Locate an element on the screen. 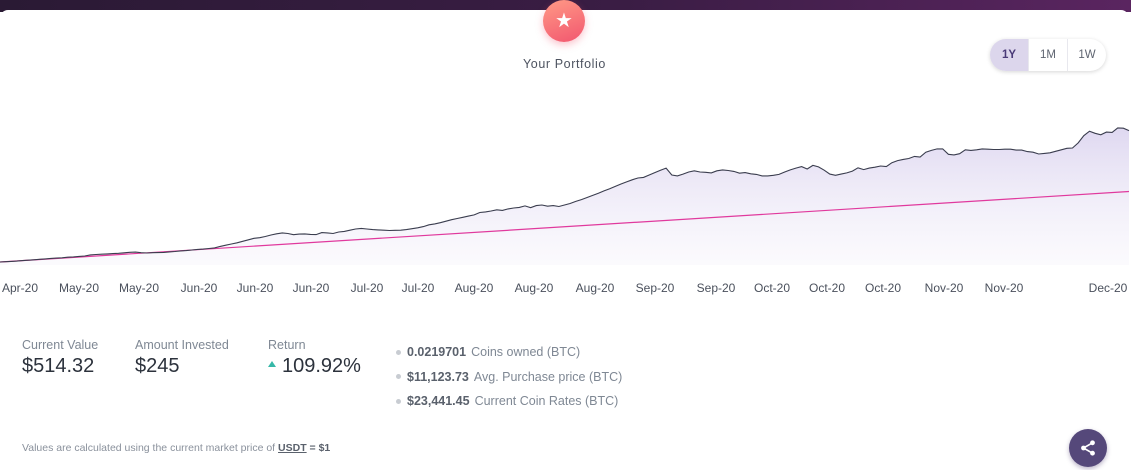 The image size is (1131, 470). return-value: 109.92% is located at coordinates (321, 366).